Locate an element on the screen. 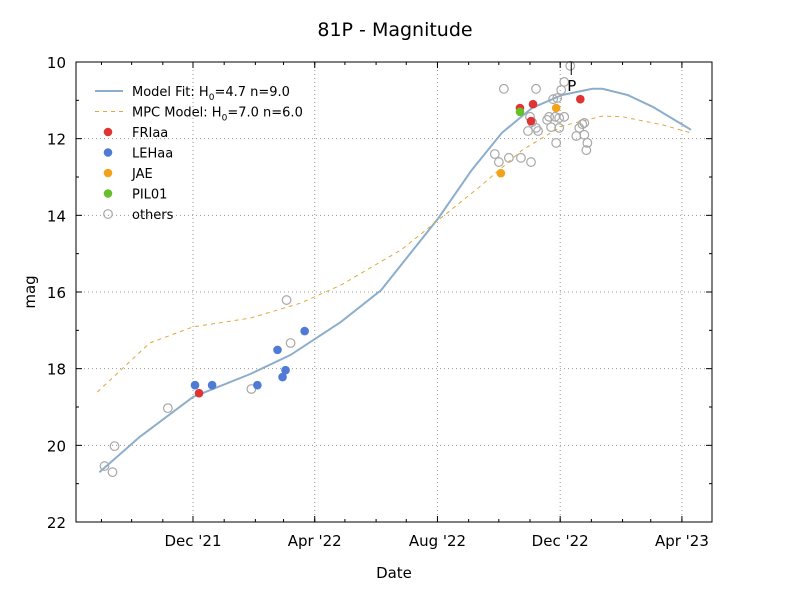 This screenshot has width=795, height=589. y-tick-label: 20 is located at coordinates (56, 446).